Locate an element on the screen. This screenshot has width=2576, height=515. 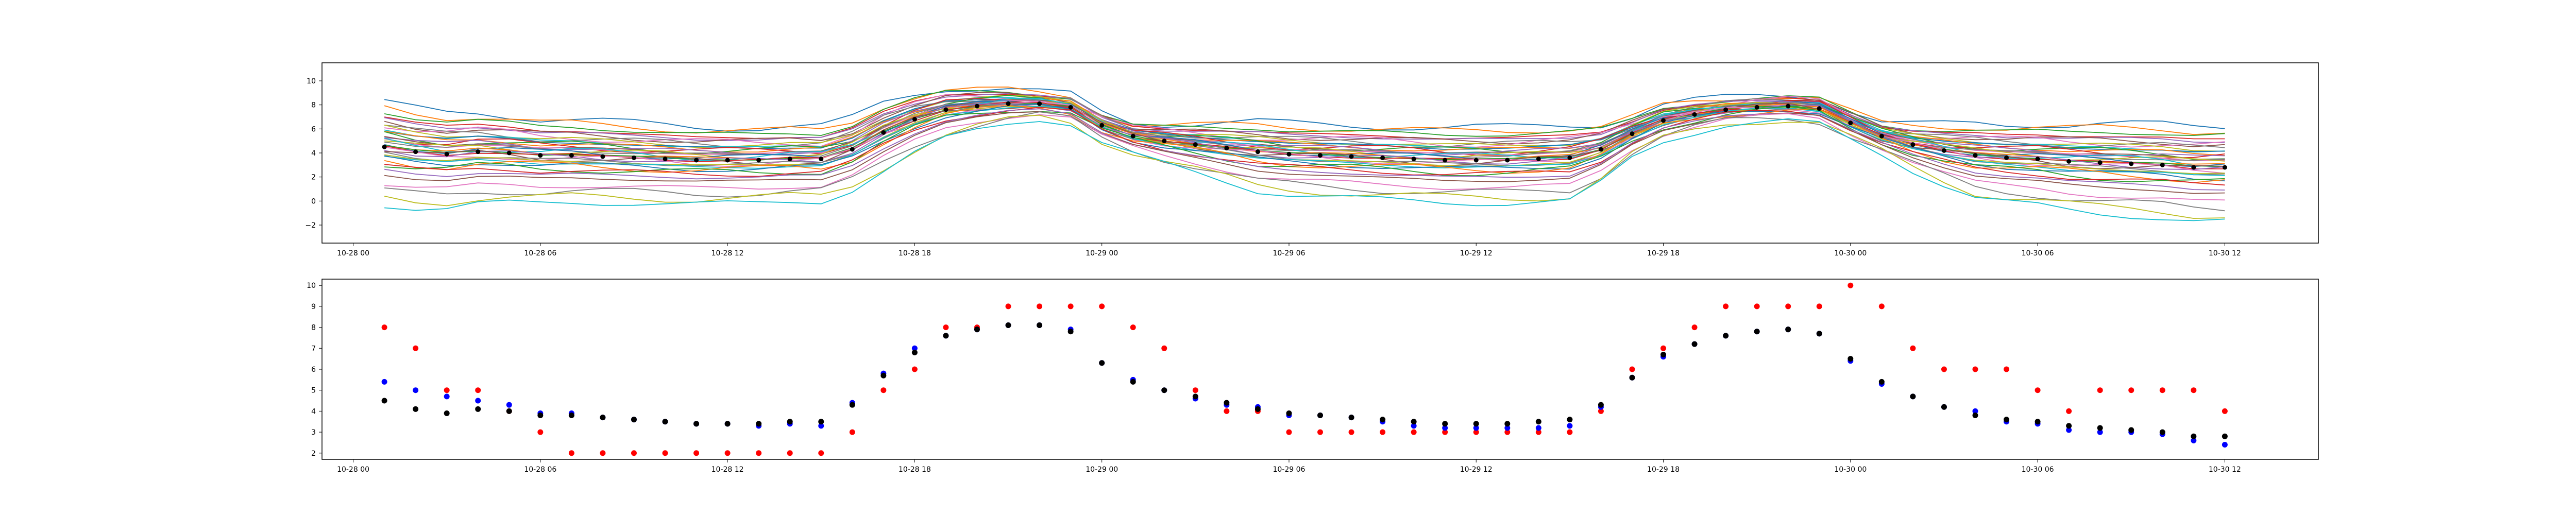
x-tick-label: 10-28 12 is located at coordinates (728, 254).